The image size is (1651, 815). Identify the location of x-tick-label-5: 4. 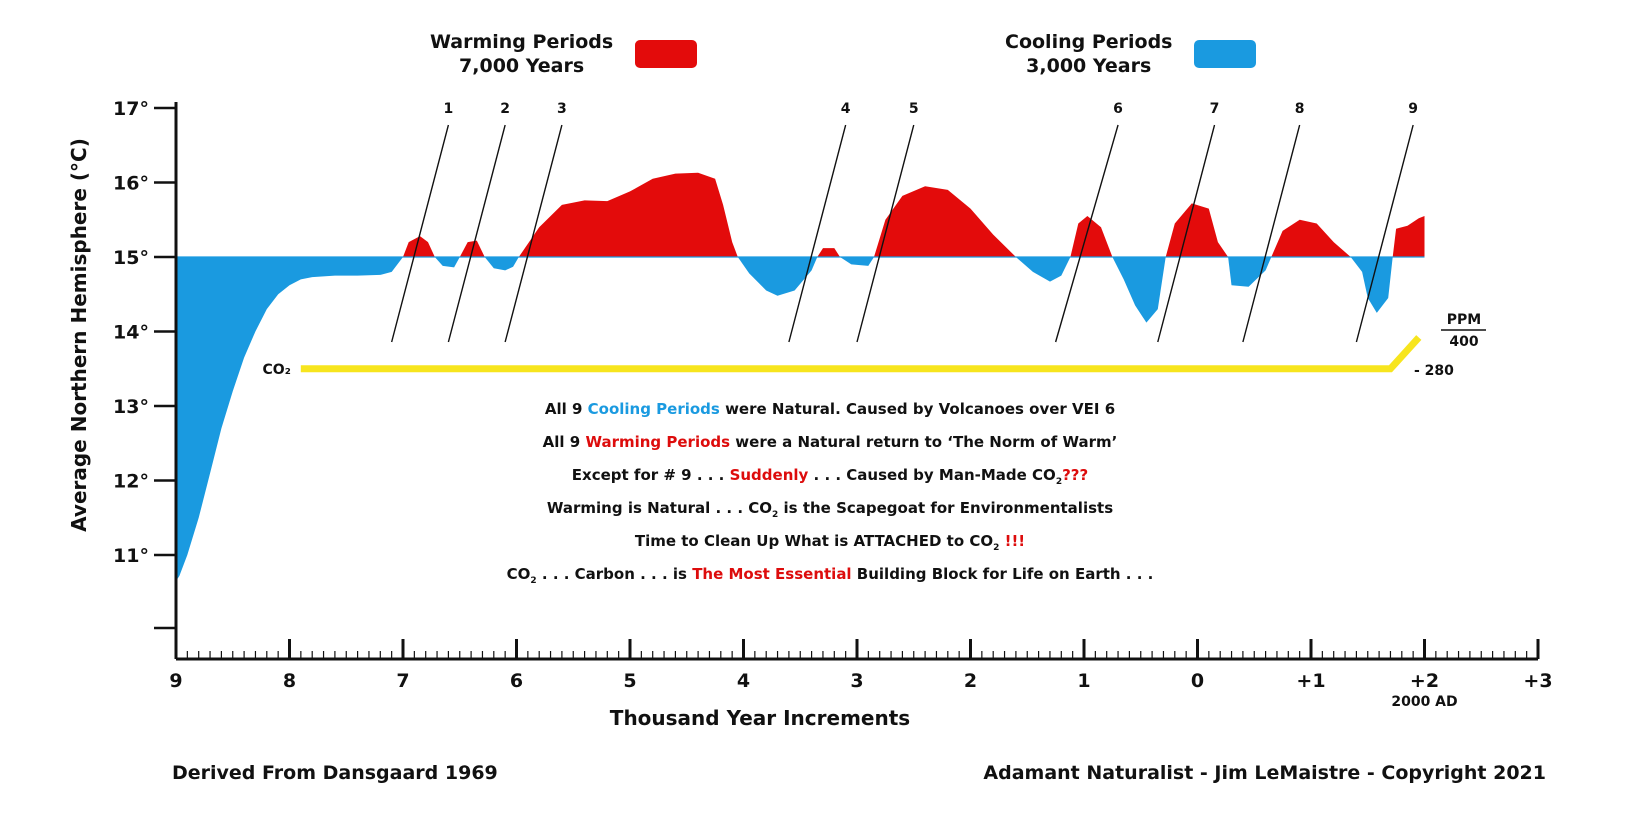
(743, 681).